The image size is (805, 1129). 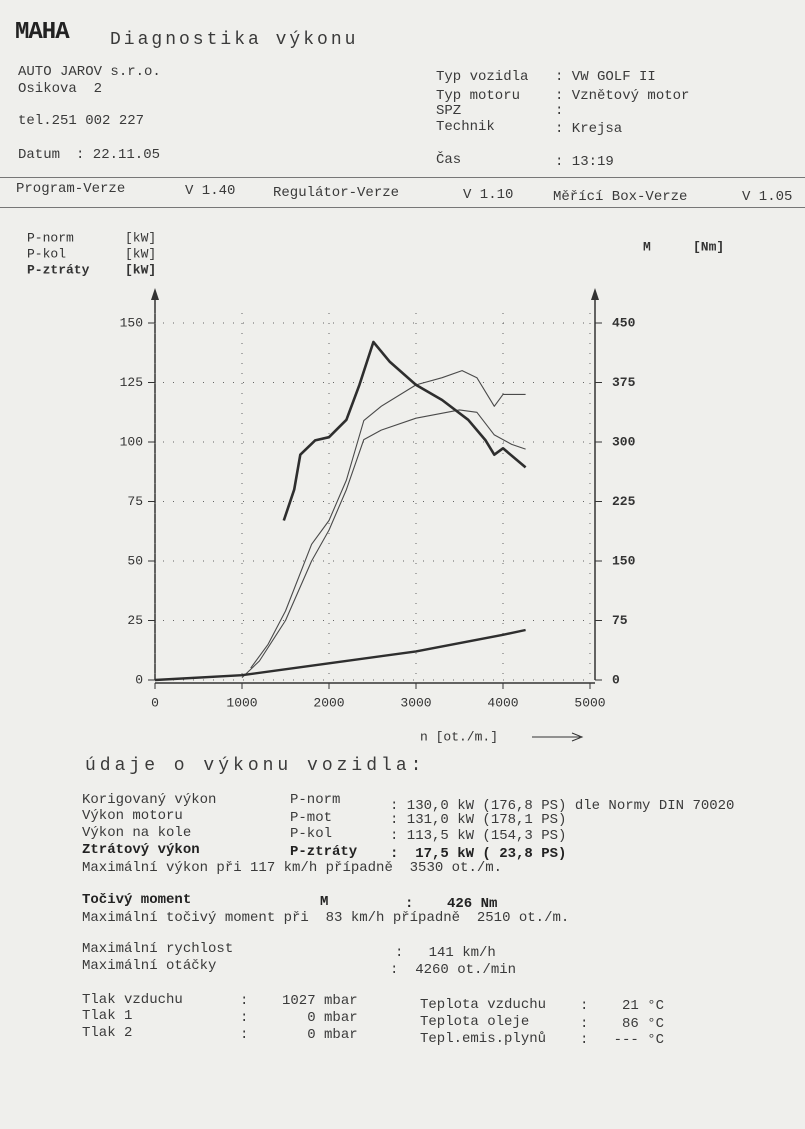 I want to click on field-label: Typ vozidla, so click(x=482, y=77).